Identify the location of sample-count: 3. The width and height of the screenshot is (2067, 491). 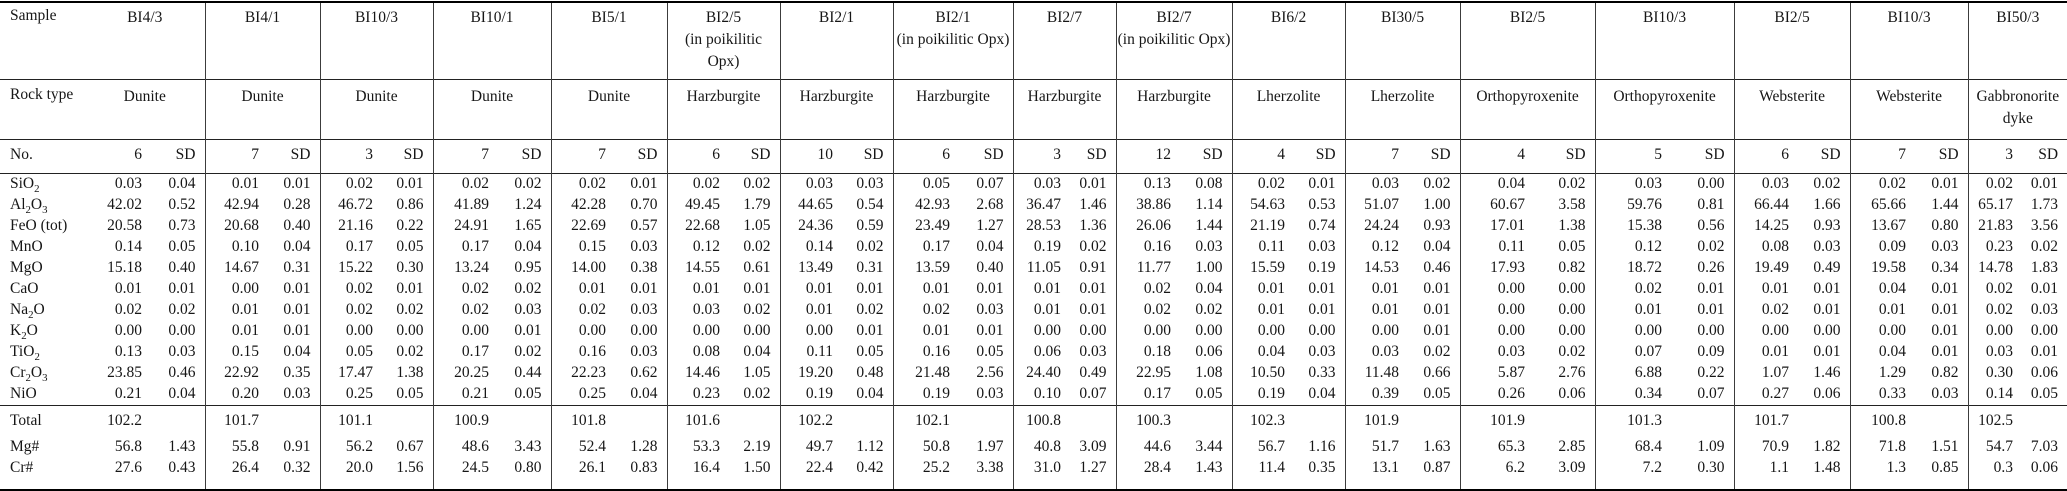
(1041, 156).